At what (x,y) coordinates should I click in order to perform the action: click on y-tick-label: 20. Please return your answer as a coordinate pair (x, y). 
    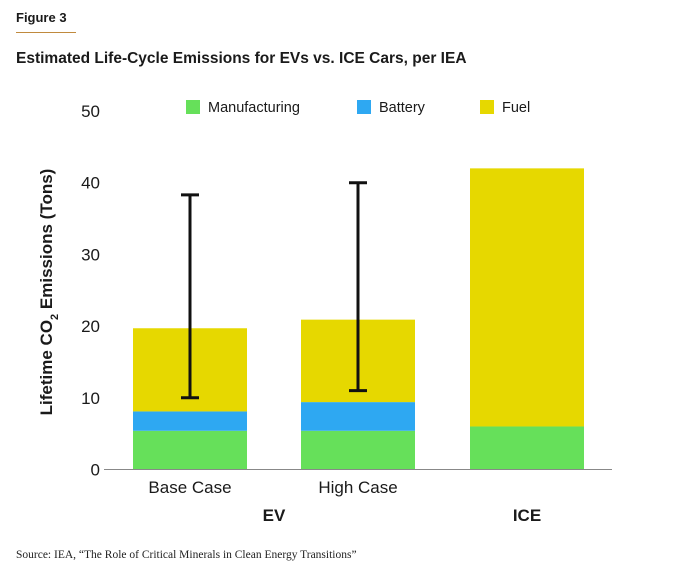
    Looking at the image, I should click on (90, 326).